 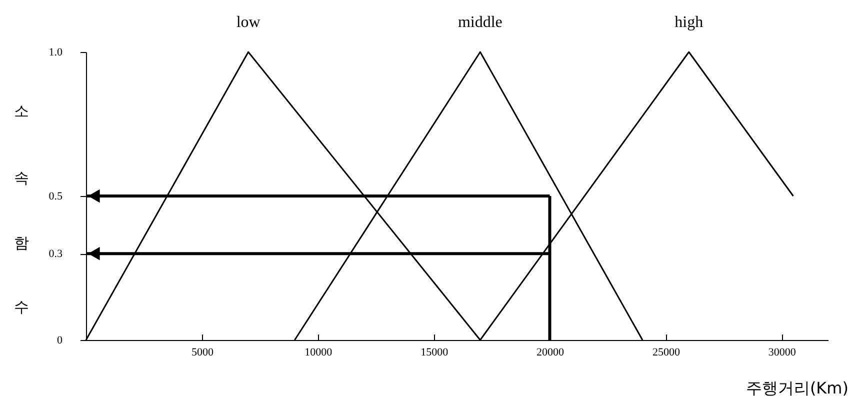 What do you see at coordinates (60, 340) in the screenshot?
I see `y-tick-label: 0` at bounding box center [60, 340].